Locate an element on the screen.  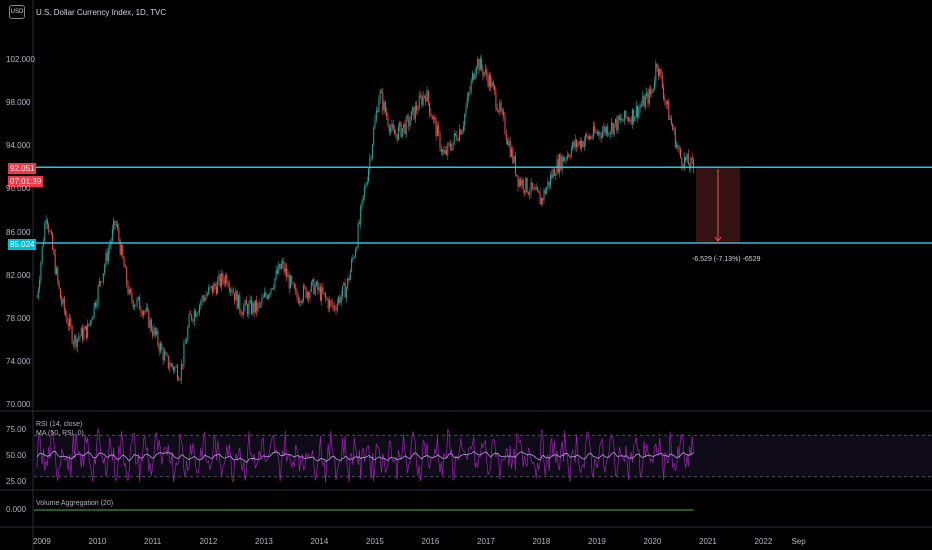
x-tick-label: 2015 is located at coordinates (375, 541).